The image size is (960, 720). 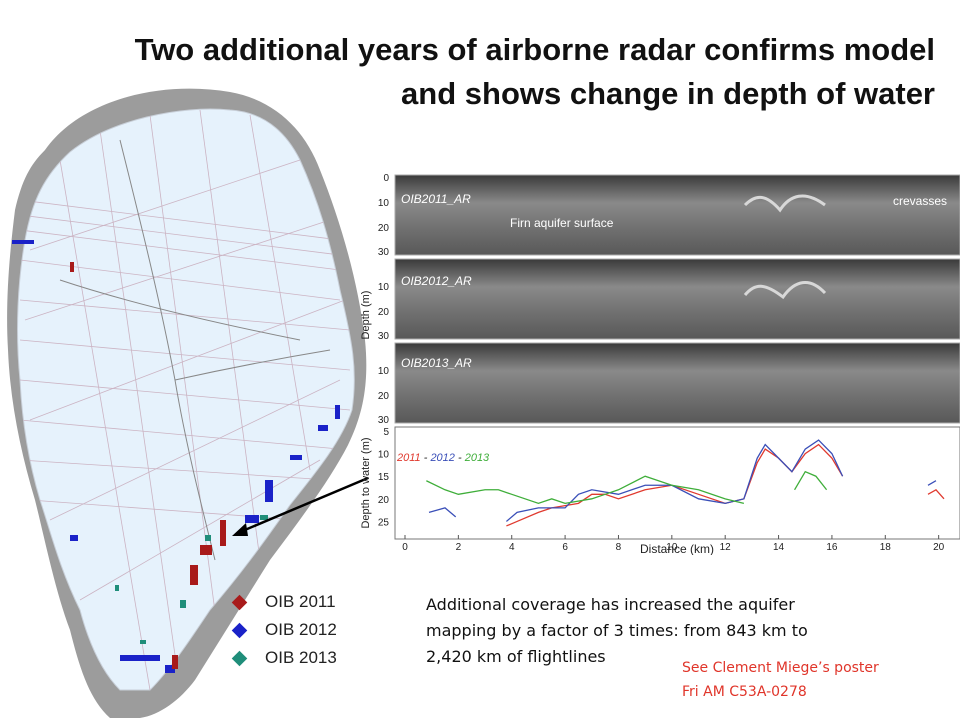 I want to click on firn-aquifer-annotation: Firn aquifer surface, so click(x=562, y=223).